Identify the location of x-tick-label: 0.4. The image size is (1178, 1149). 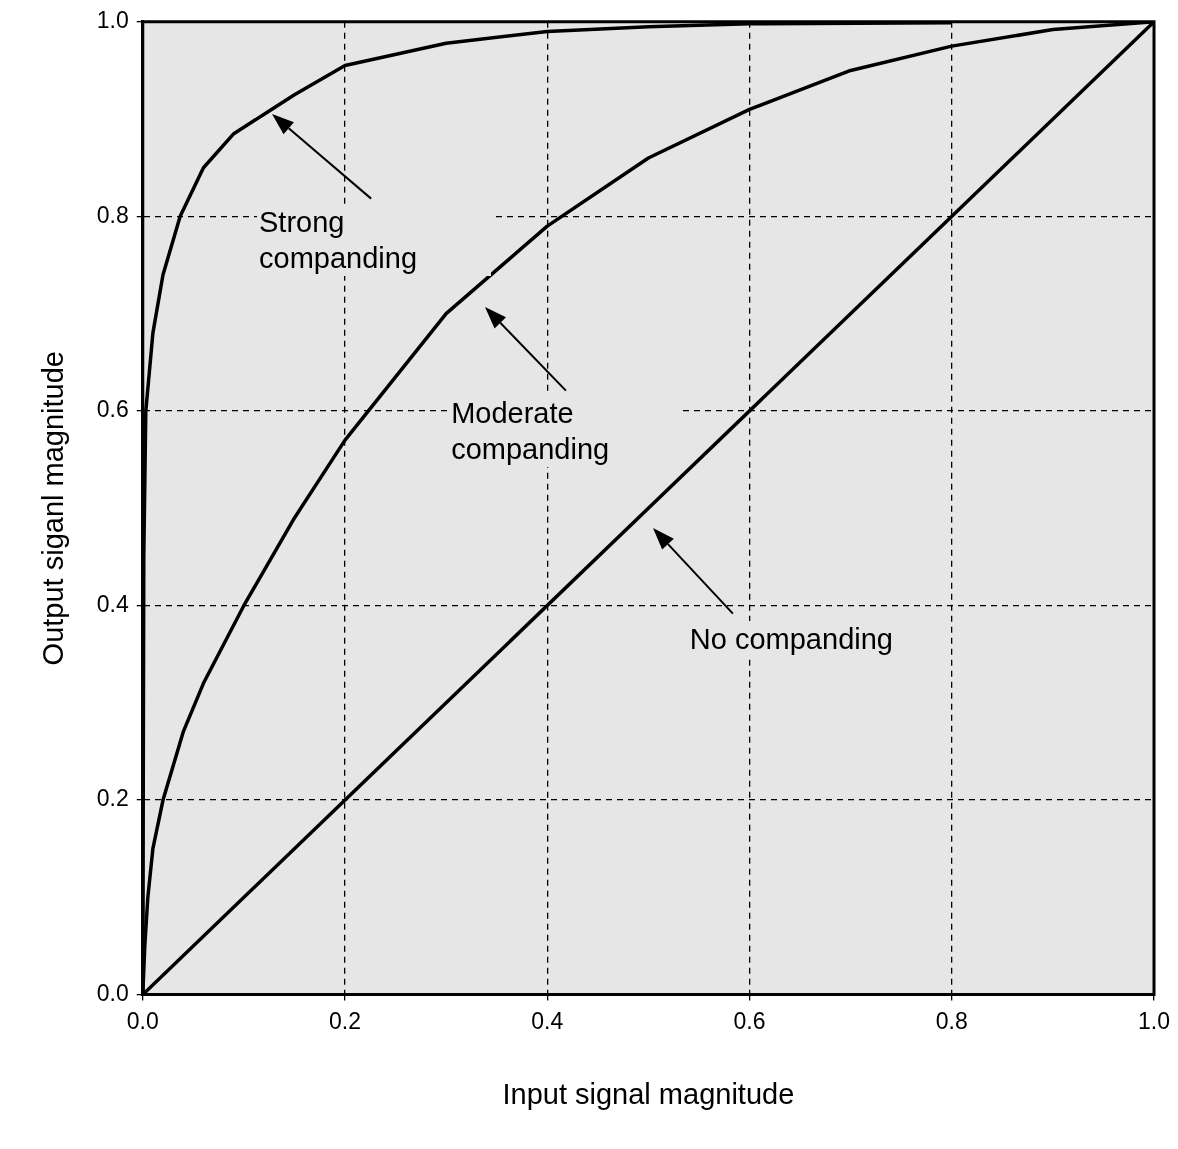
(547, 1020).